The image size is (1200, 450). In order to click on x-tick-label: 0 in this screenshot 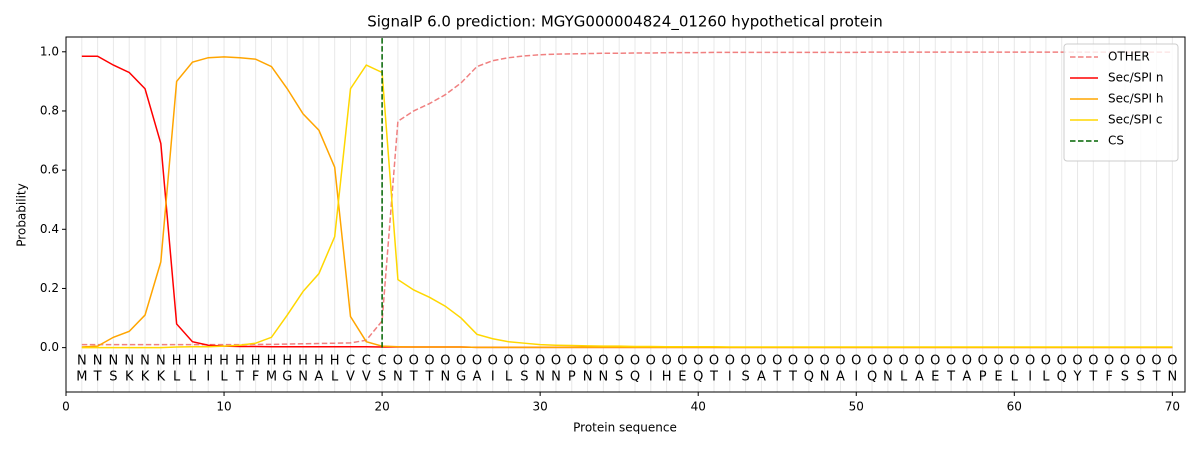, I will do `click(66, 407)`.